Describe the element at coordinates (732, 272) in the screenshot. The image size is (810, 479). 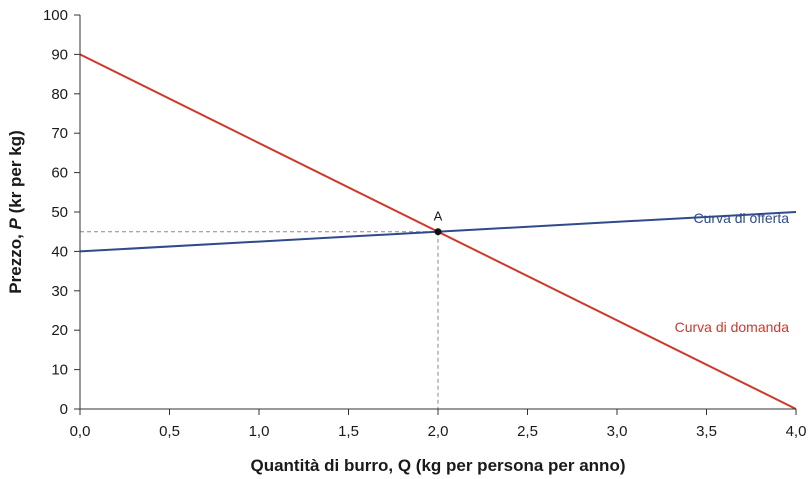
I see `series-labels: Curva di offerta Curva di domanda` at that location.